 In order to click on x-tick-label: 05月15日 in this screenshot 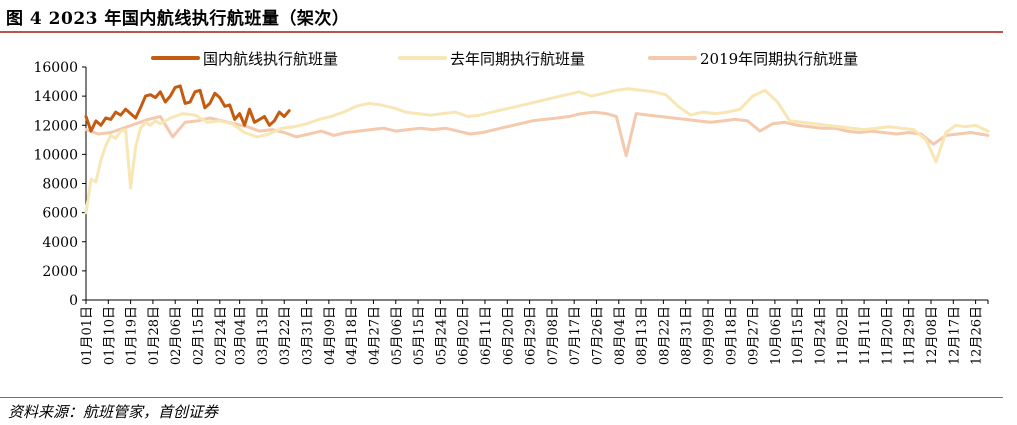, I will do `click(419, 335)`.